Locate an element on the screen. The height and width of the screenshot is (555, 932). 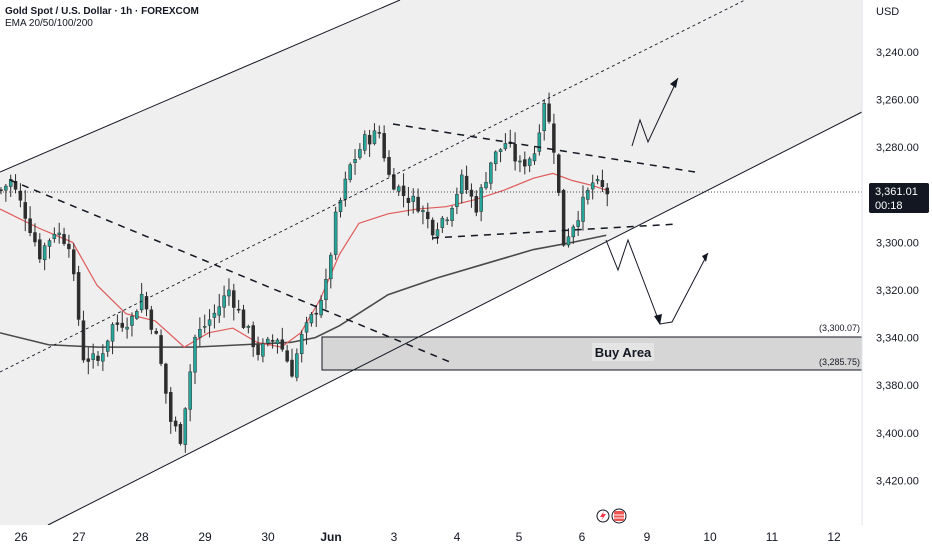
channel-upper-line is located at coordinates (200, 86).